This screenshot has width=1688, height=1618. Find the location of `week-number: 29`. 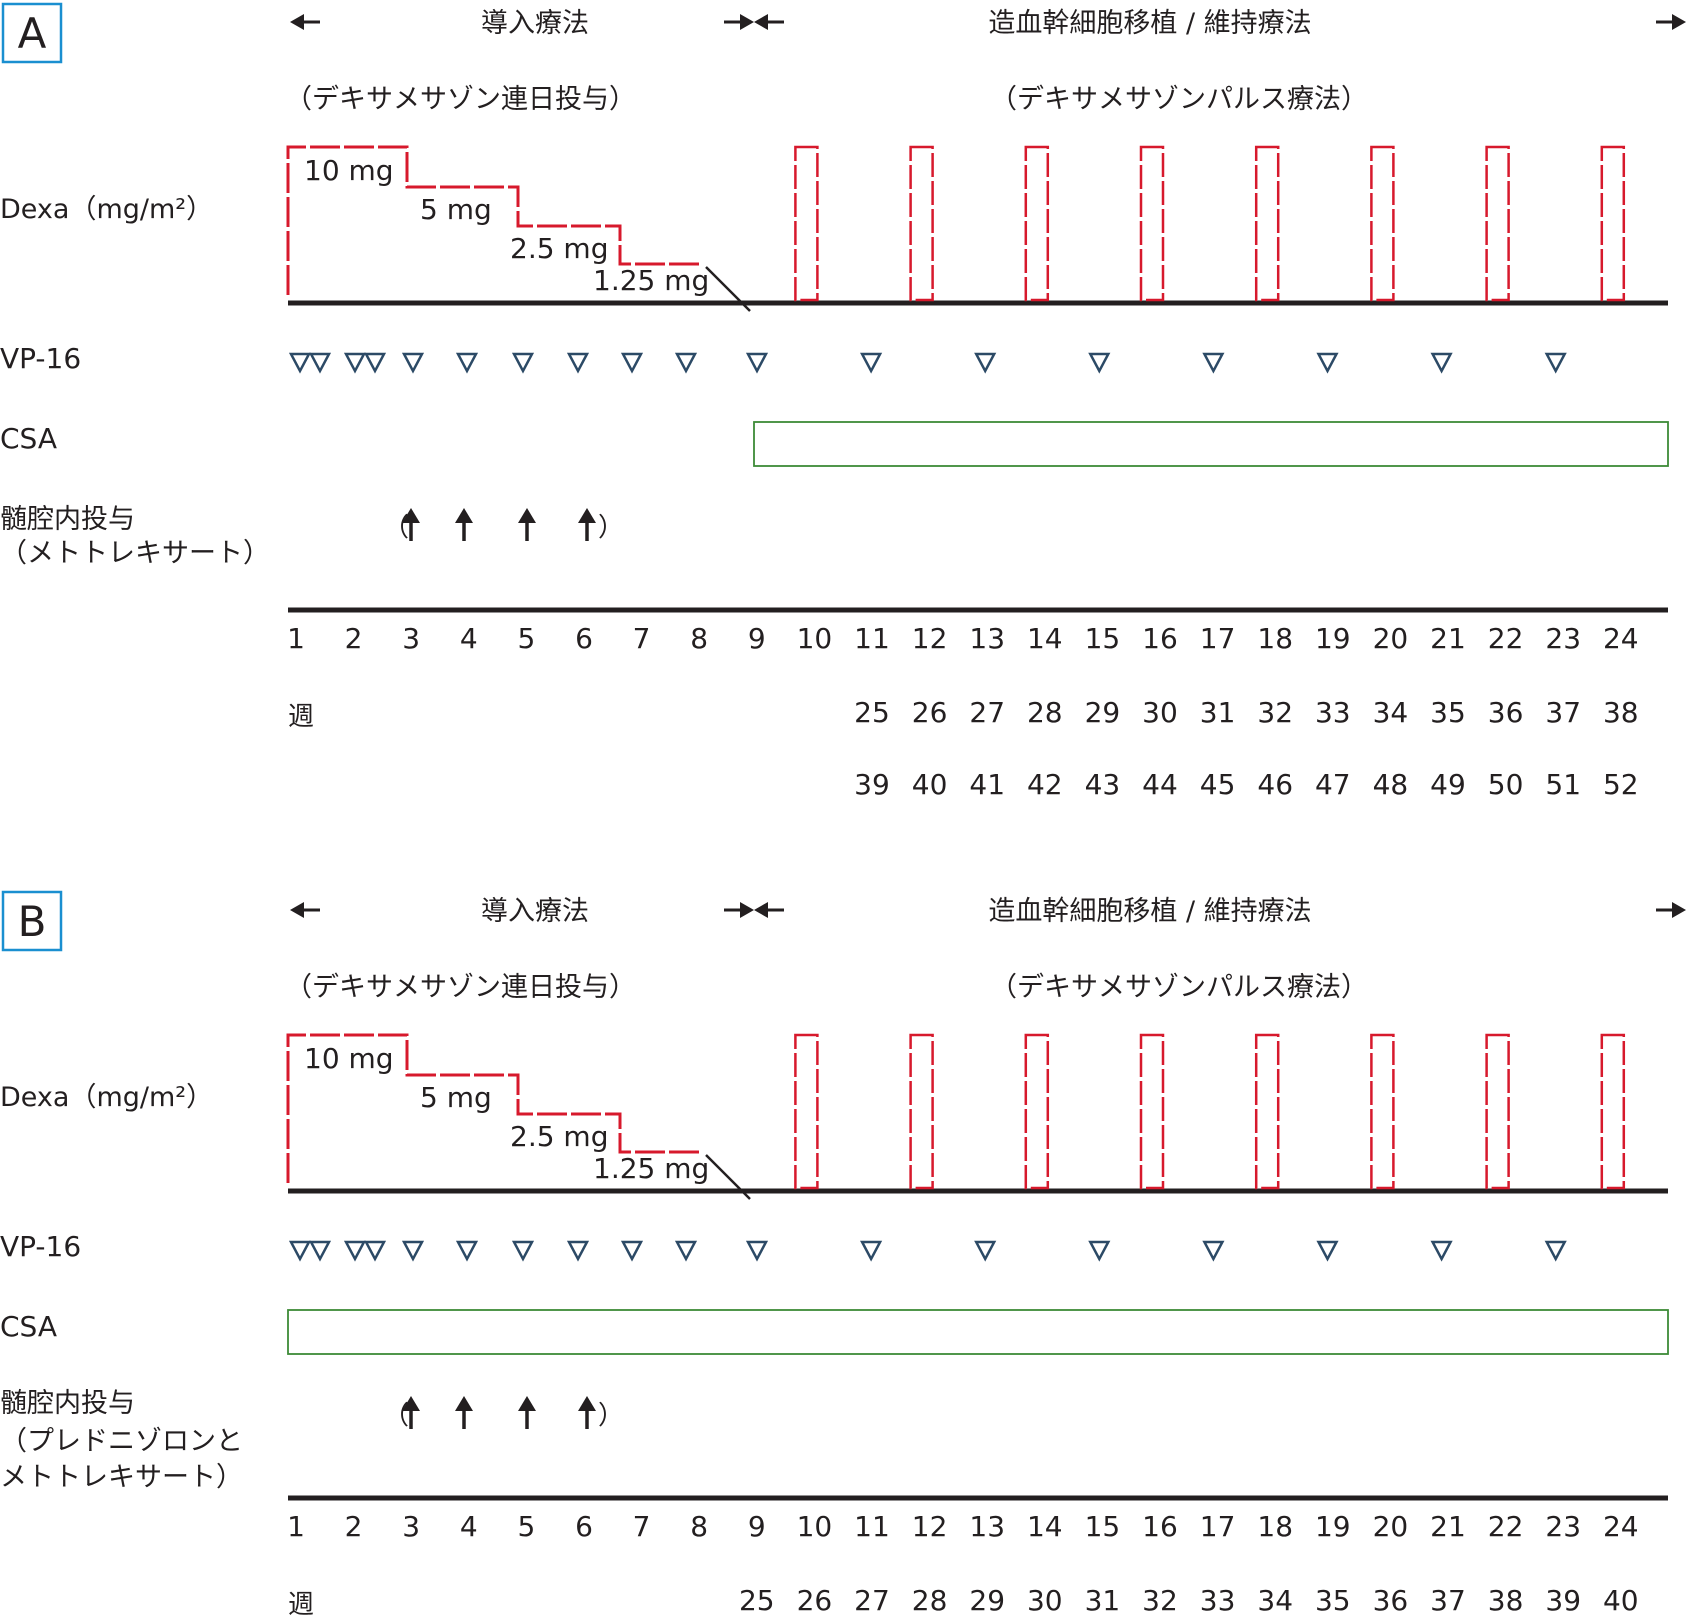

week-number: 29 is located at coordinates (1103, 712).